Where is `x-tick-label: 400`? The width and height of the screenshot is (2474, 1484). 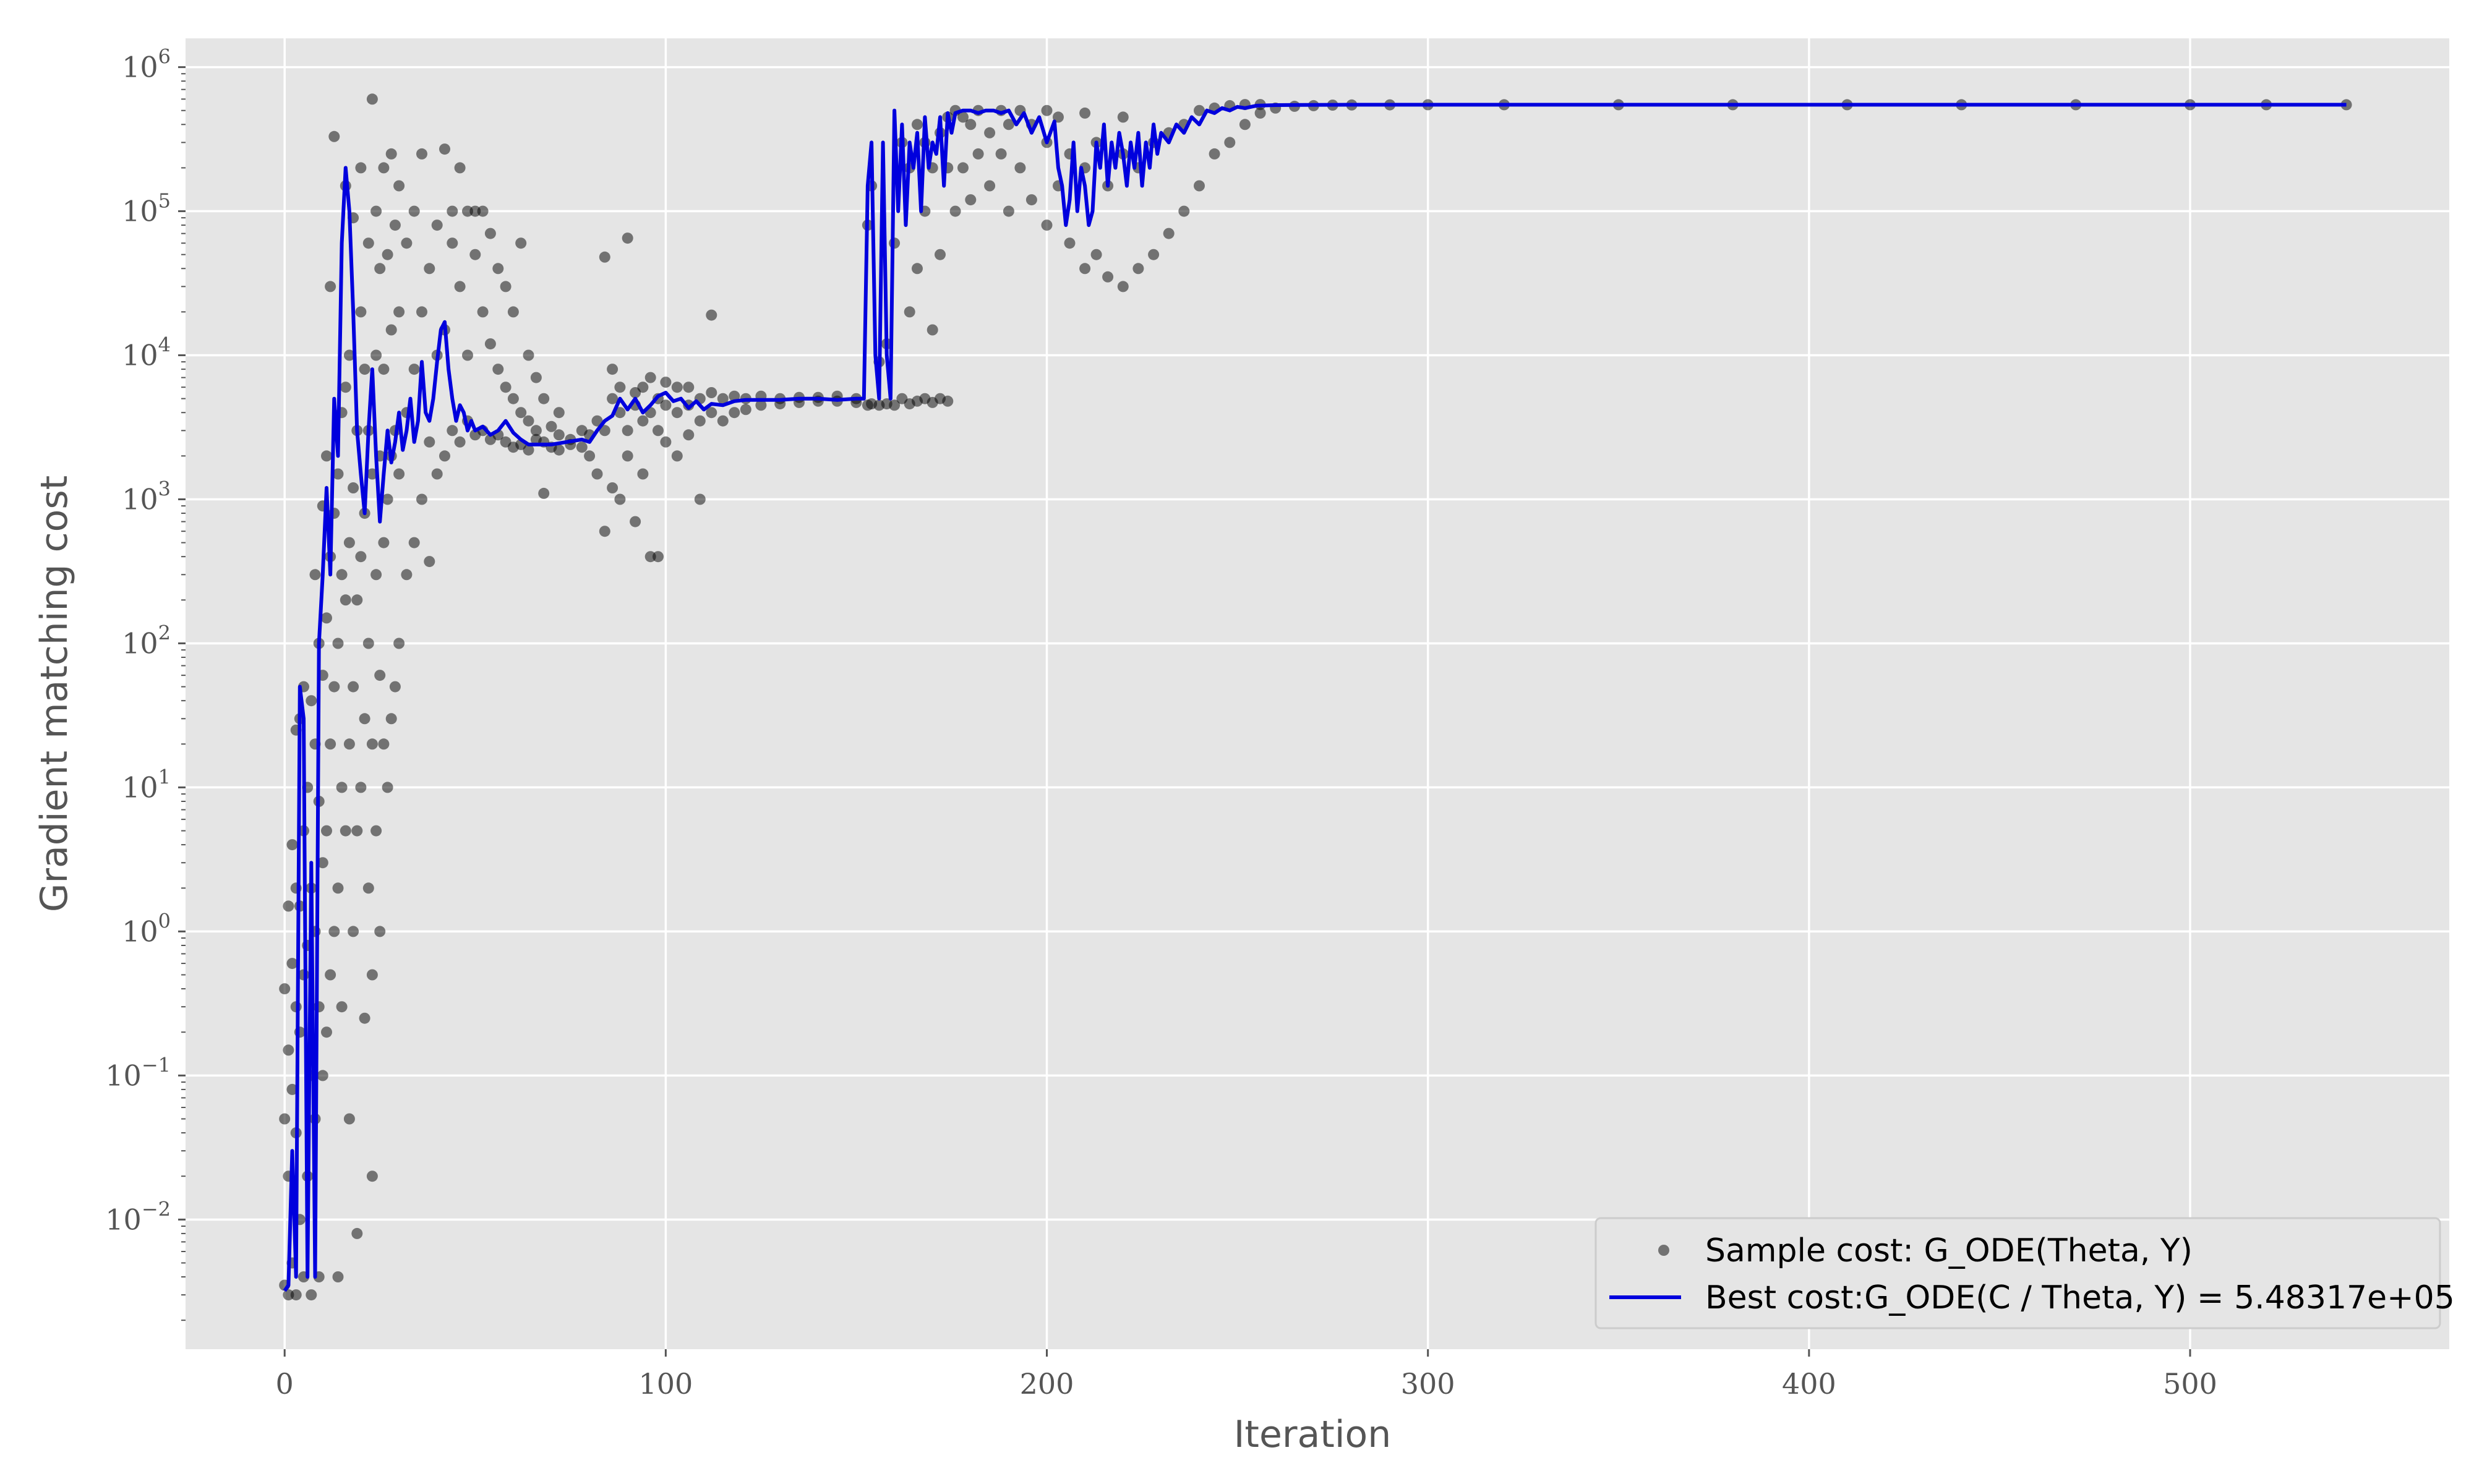
x-tick-label: 400 is located at coordinates (1809, 1384).